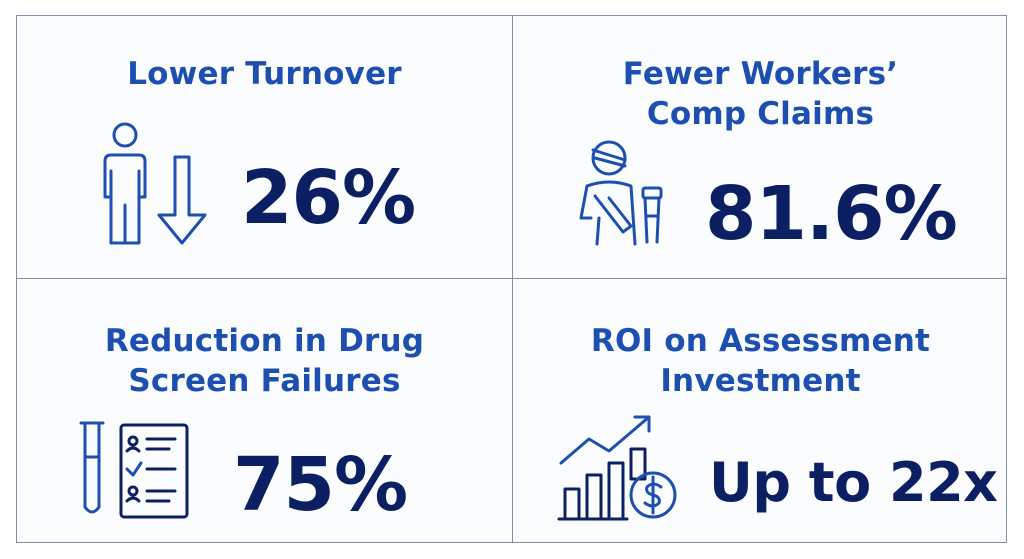 This screenshot has height=559, width=1024. I want to click on stat-value: Up to 22x, so click(853, 482).